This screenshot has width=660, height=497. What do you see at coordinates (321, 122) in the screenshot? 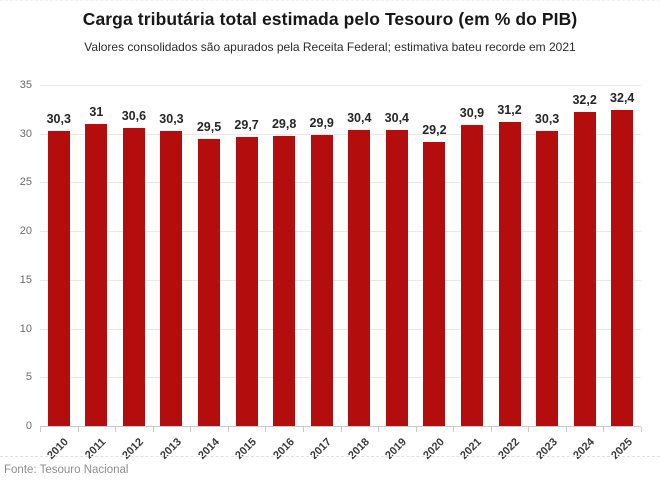
I see `bar-value-label: 29,9` at bounding box center [321, 122].